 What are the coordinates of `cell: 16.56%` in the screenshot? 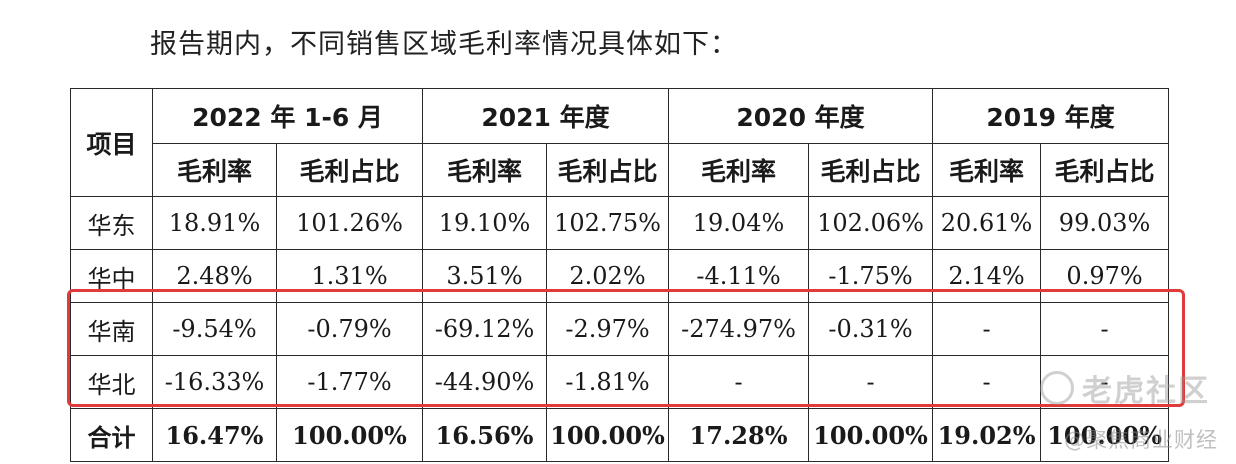 It's located at (485, 435).